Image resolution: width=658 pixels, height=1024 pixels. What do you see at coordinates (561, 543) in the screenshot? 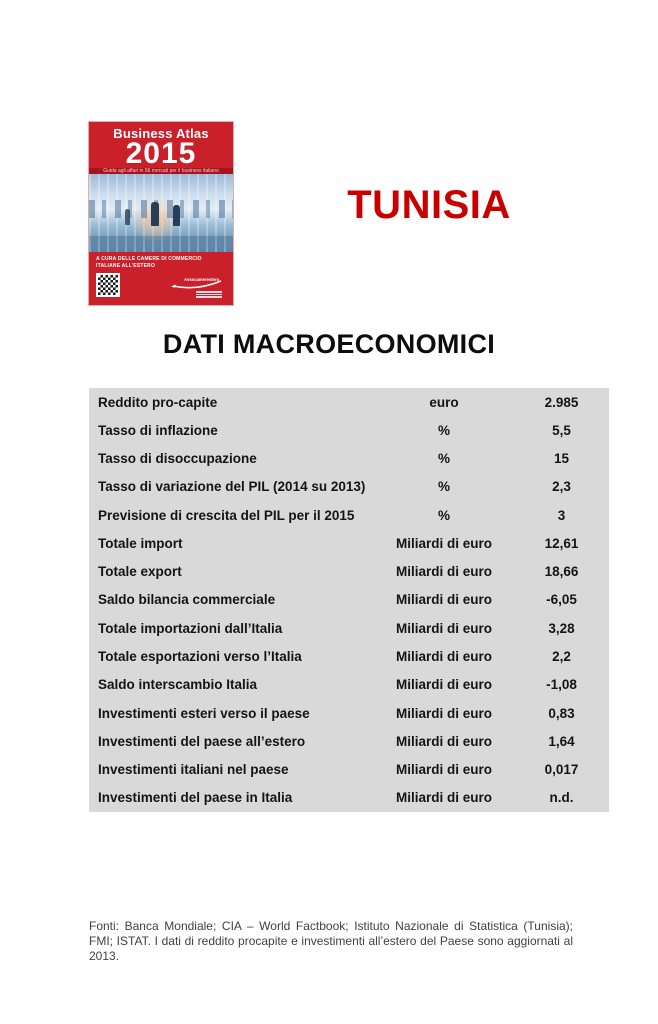
I see `row-value: 12,61` at bounding box center [561, 543].